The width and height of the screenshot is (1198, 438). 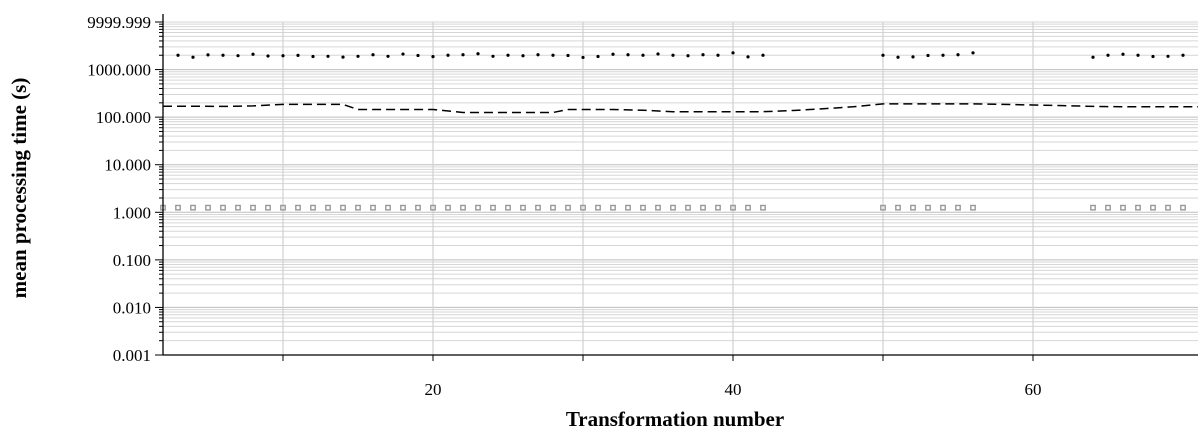 I want to click on y-tick-label: 0.100, so click(x=132, y=260).